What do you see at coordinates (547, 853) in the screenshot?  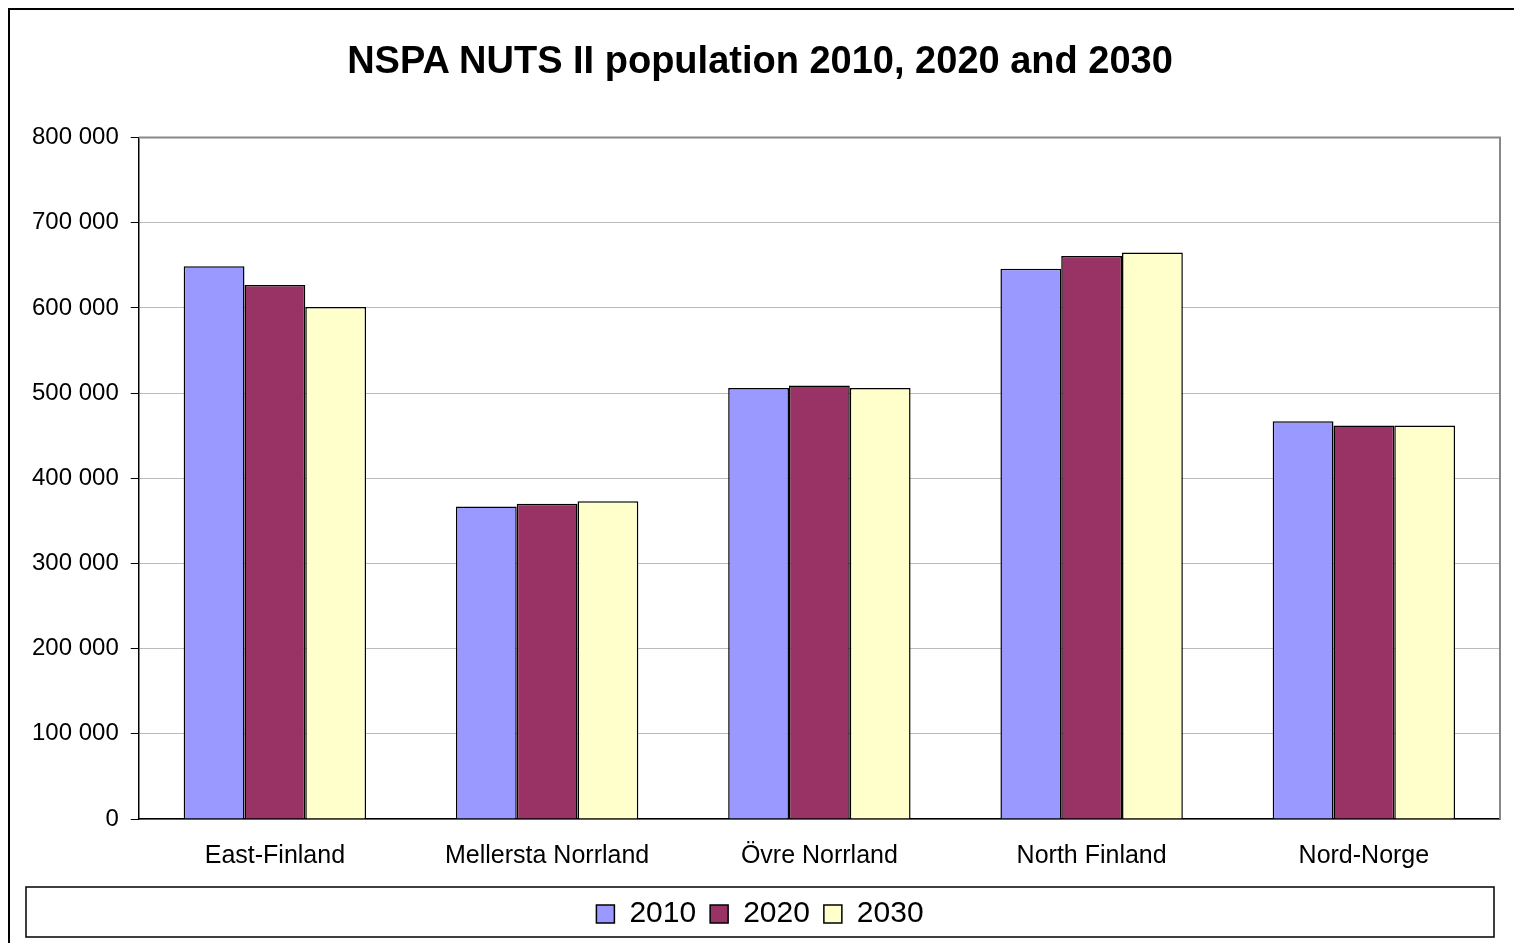 I see `x-tick-label: Mellersta Norrland` at bounding box center [547, 853].